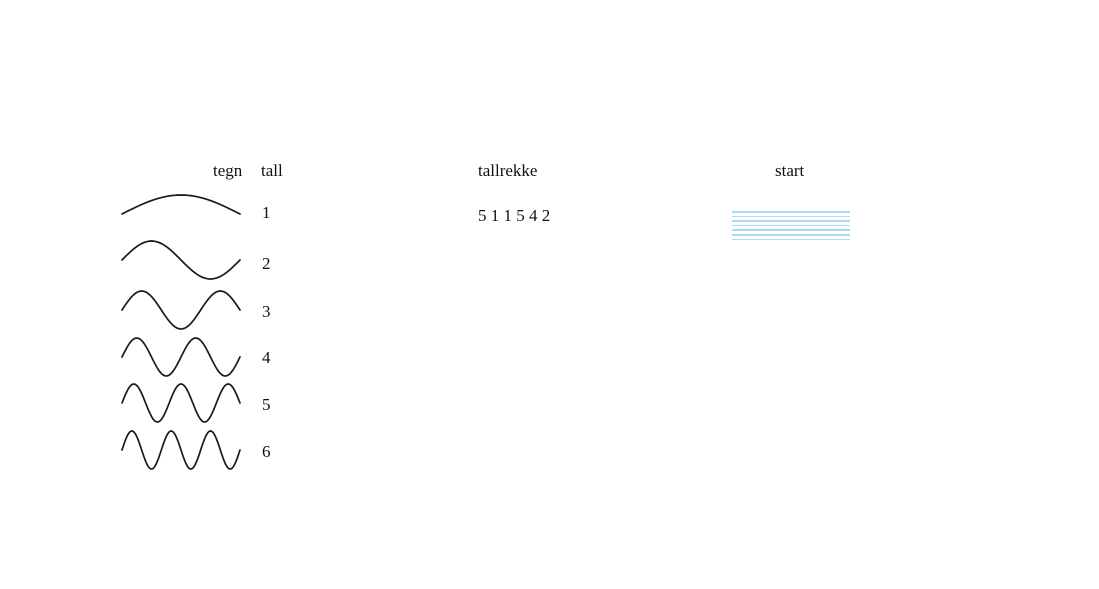 The width and height of the screenshot is (1099, 589). I want to click on sequence-header: tallrekke, so click(508, 170).